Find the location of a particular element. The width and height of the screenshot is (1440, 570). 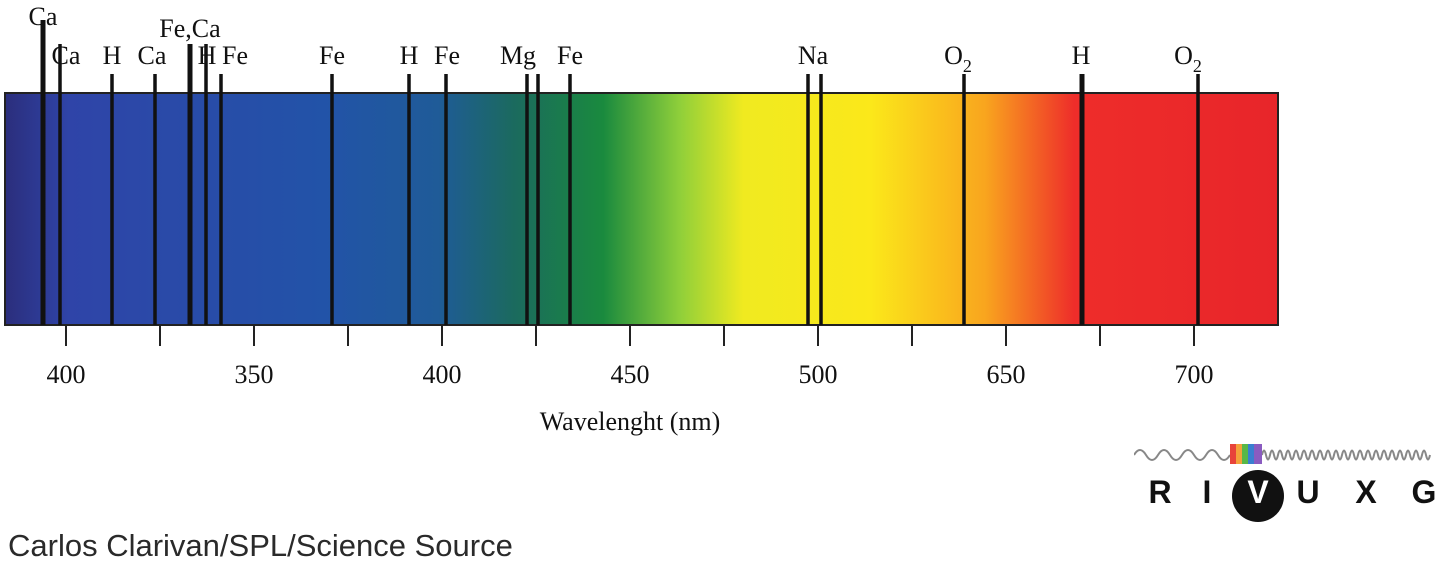

band-x: X is located at coordinates (1366, 492).